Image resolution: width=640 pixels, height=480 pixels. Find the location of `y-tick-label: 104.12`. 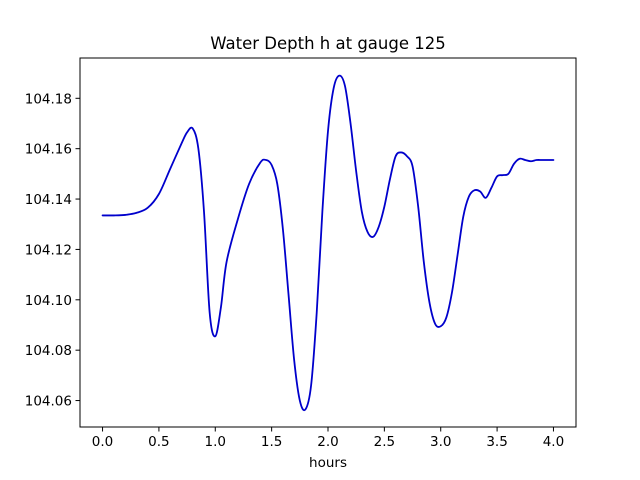

y-tick-label: 104.12 is located at coordinates (48, 250).